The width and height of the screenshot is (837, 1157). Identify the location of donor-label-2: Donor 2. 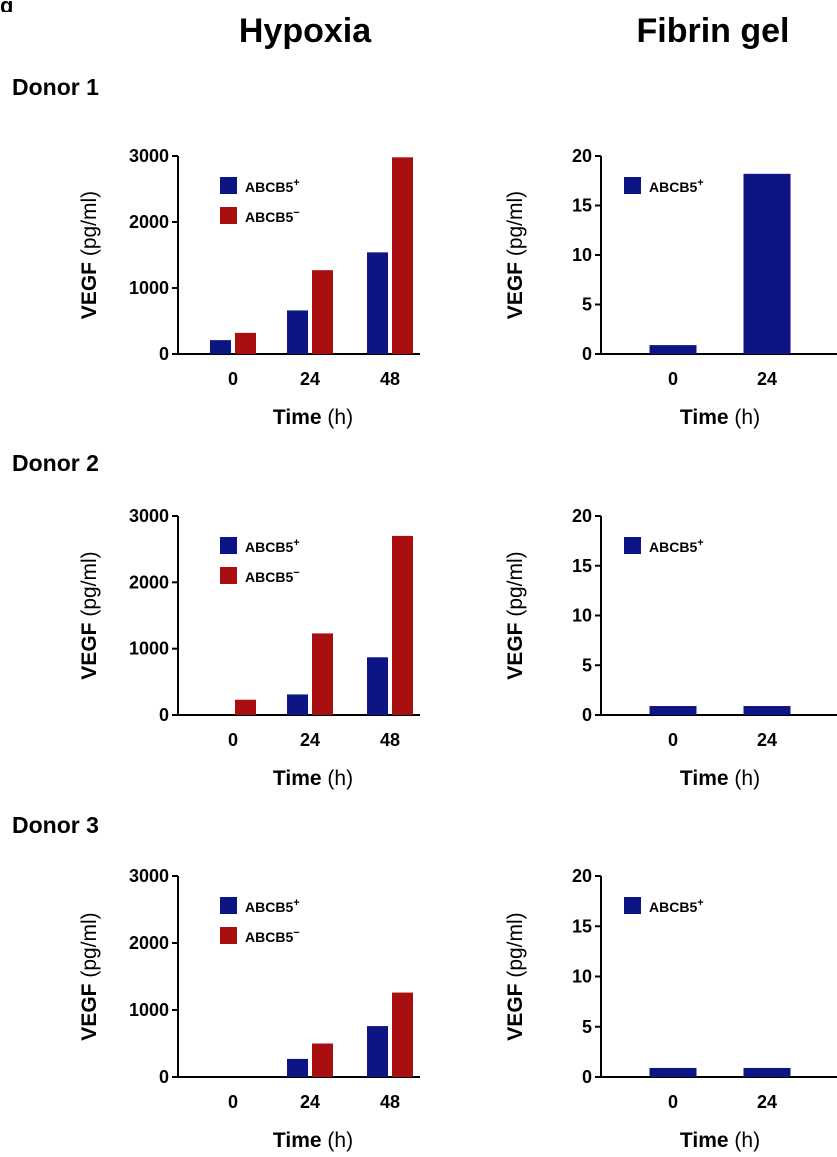
(55, 463).